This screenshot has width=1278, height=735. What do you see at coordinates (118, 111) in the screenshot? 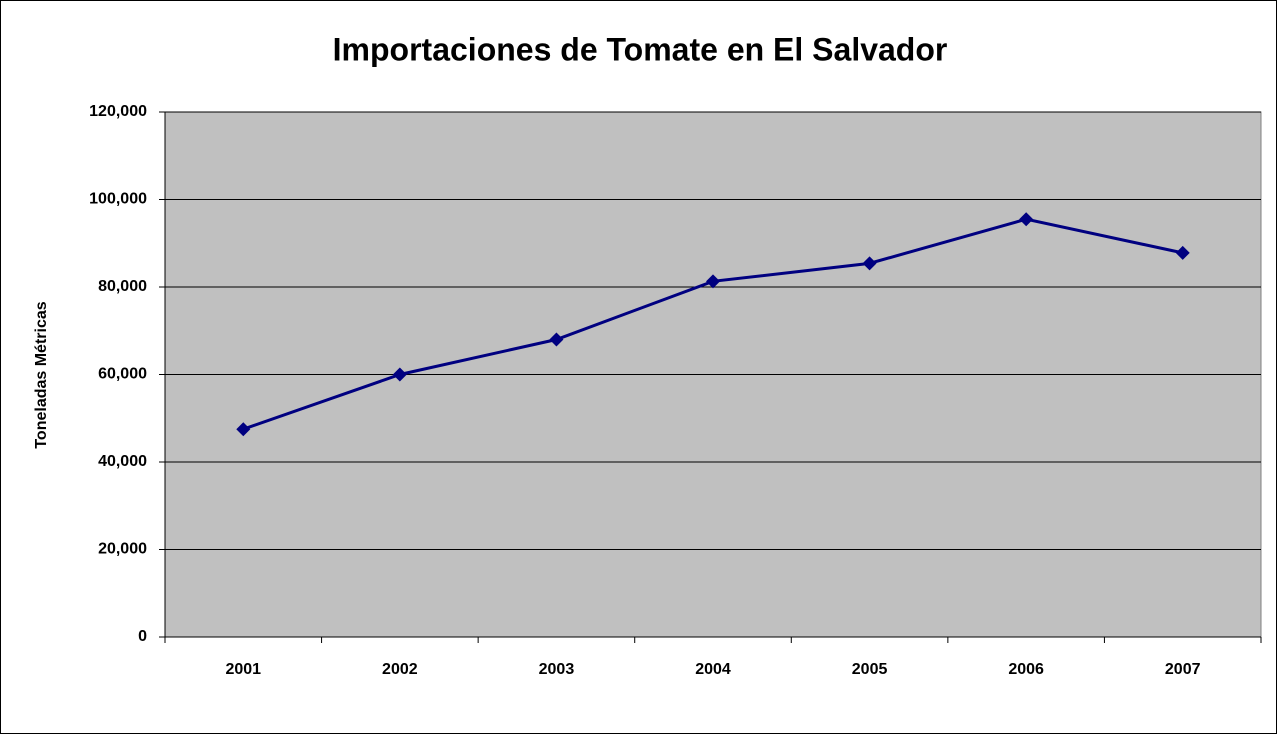
I see `y-tick-label: 120,000` at bounding box center [118, 111].